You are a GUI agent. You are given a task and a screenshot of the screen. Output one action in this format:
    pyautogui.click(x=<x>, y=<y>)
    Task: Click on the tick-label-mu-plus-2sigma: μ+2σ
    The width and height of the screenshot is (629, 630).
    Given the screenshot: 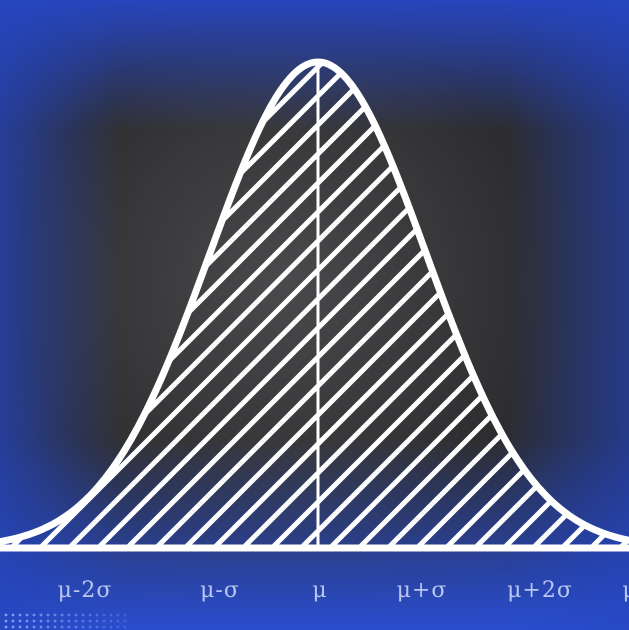 What is the action you would take?
    pyautogui.click(x=540, y=590)
    